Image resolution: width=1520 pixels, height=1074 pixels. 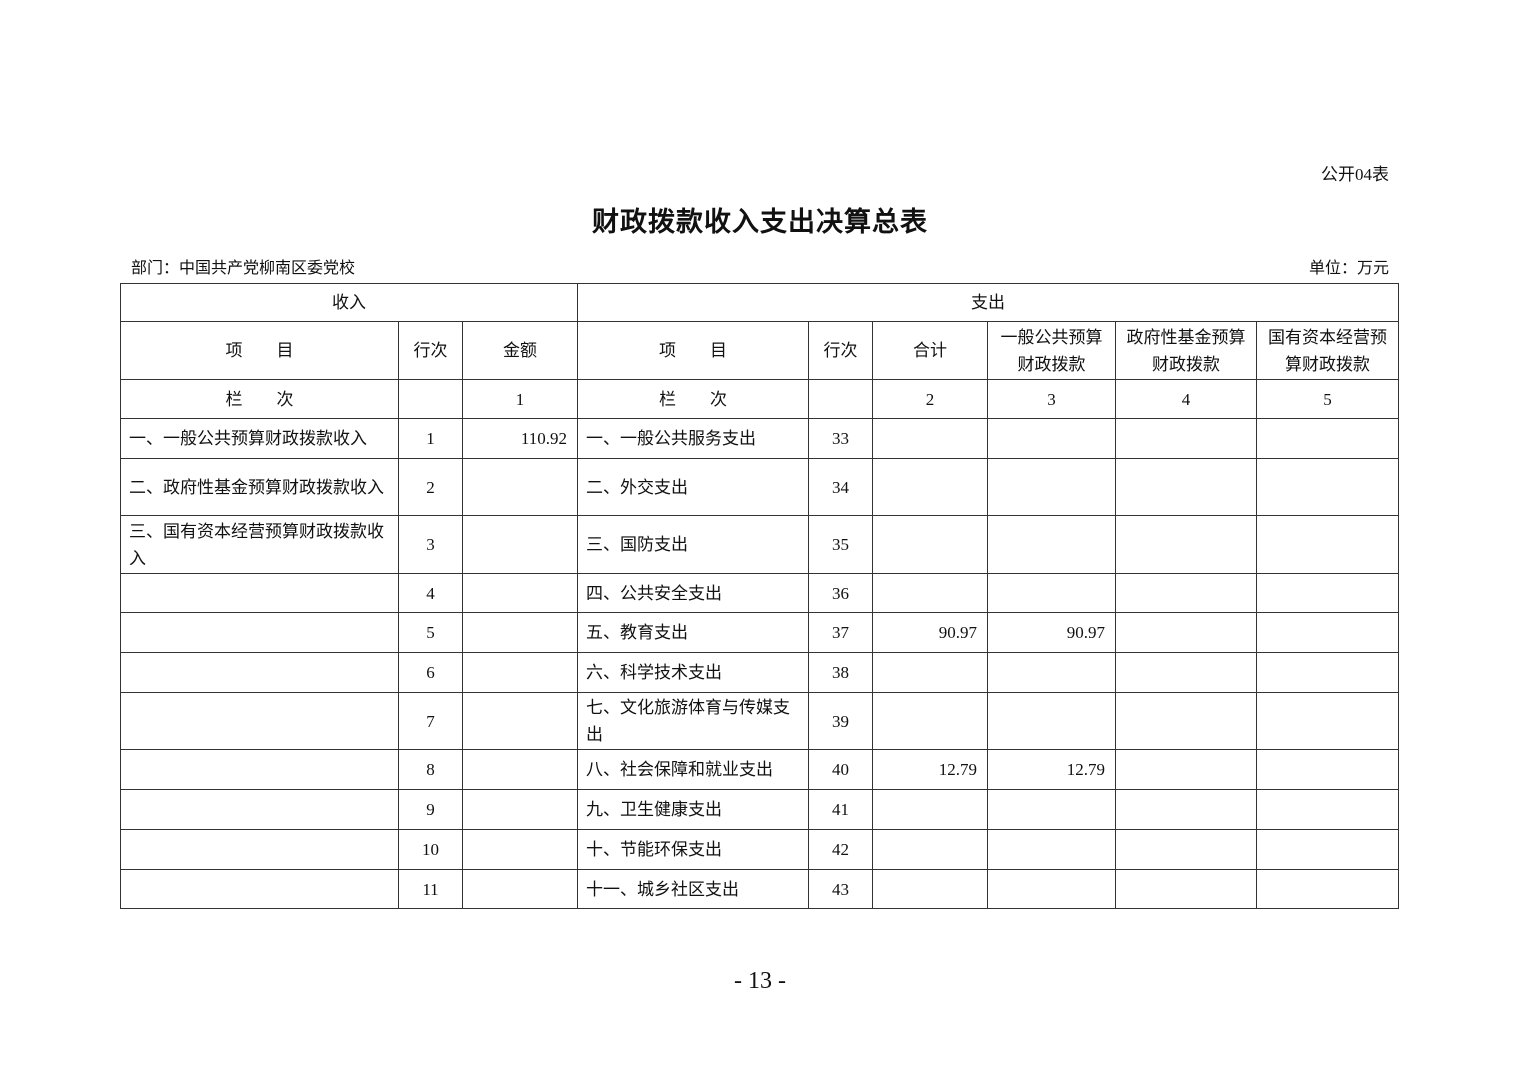 I want to click on col-header-income-amount: 金额, so click(x=520, y=350).